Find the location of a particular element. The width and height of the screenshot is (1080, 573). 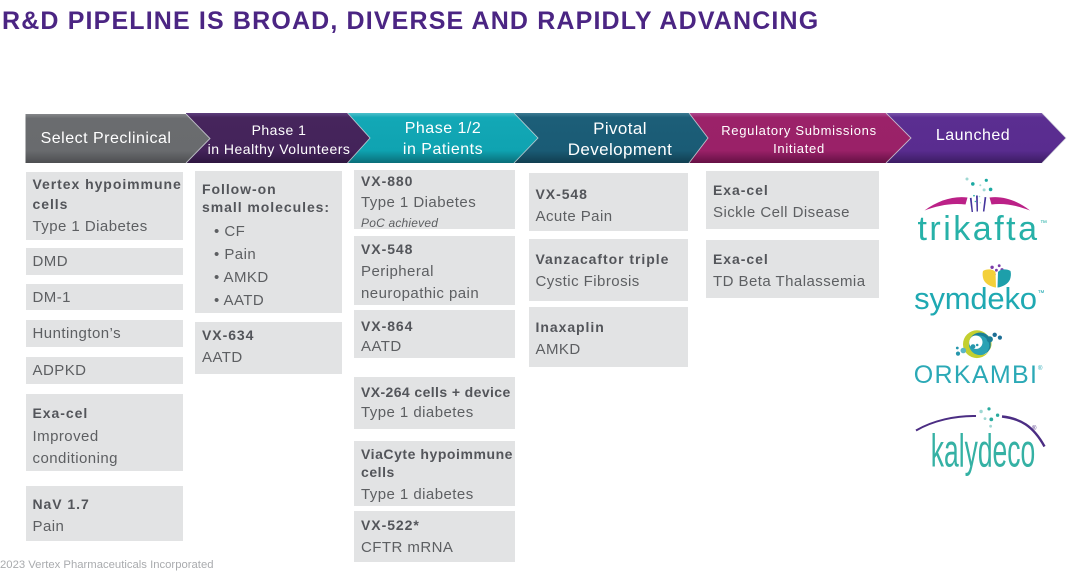

svg-text: symdeko is located at coordinates (975, 298).